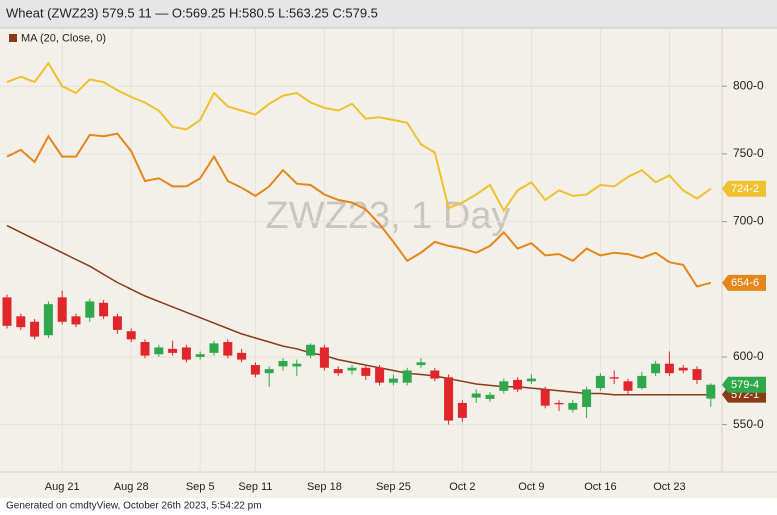 Image resolution: width=777 pixels, height=515 pixels. I want to click on footer-bar, so click(388, 506).